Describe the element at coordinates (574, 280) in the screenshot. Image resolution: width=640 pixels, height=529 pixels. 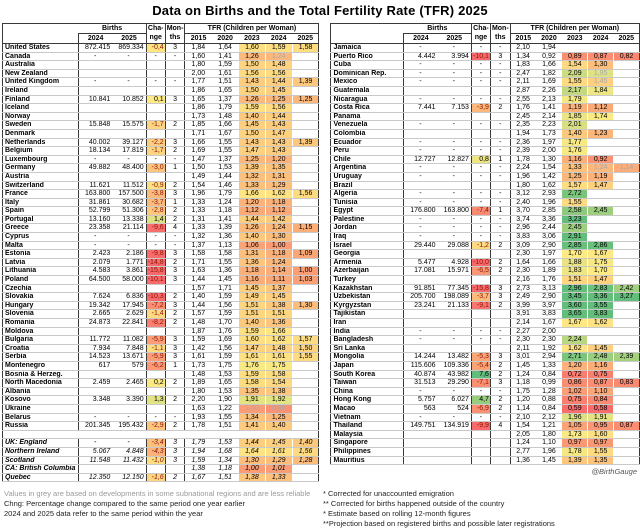
I see `tfr-cell-2023: 1,51` at that location.